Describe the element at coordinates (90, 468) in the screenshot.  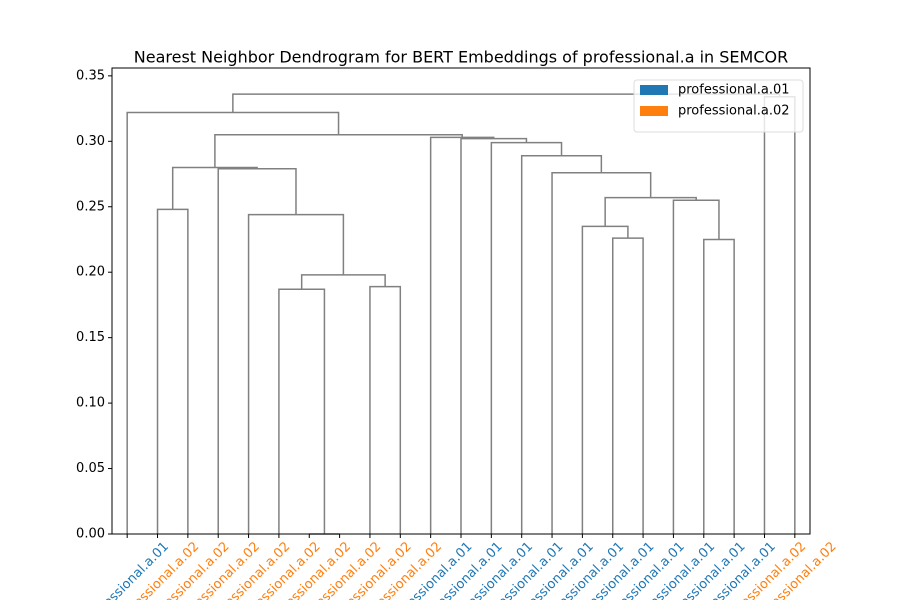
I see `y-tick-label: 0.05` at that location.